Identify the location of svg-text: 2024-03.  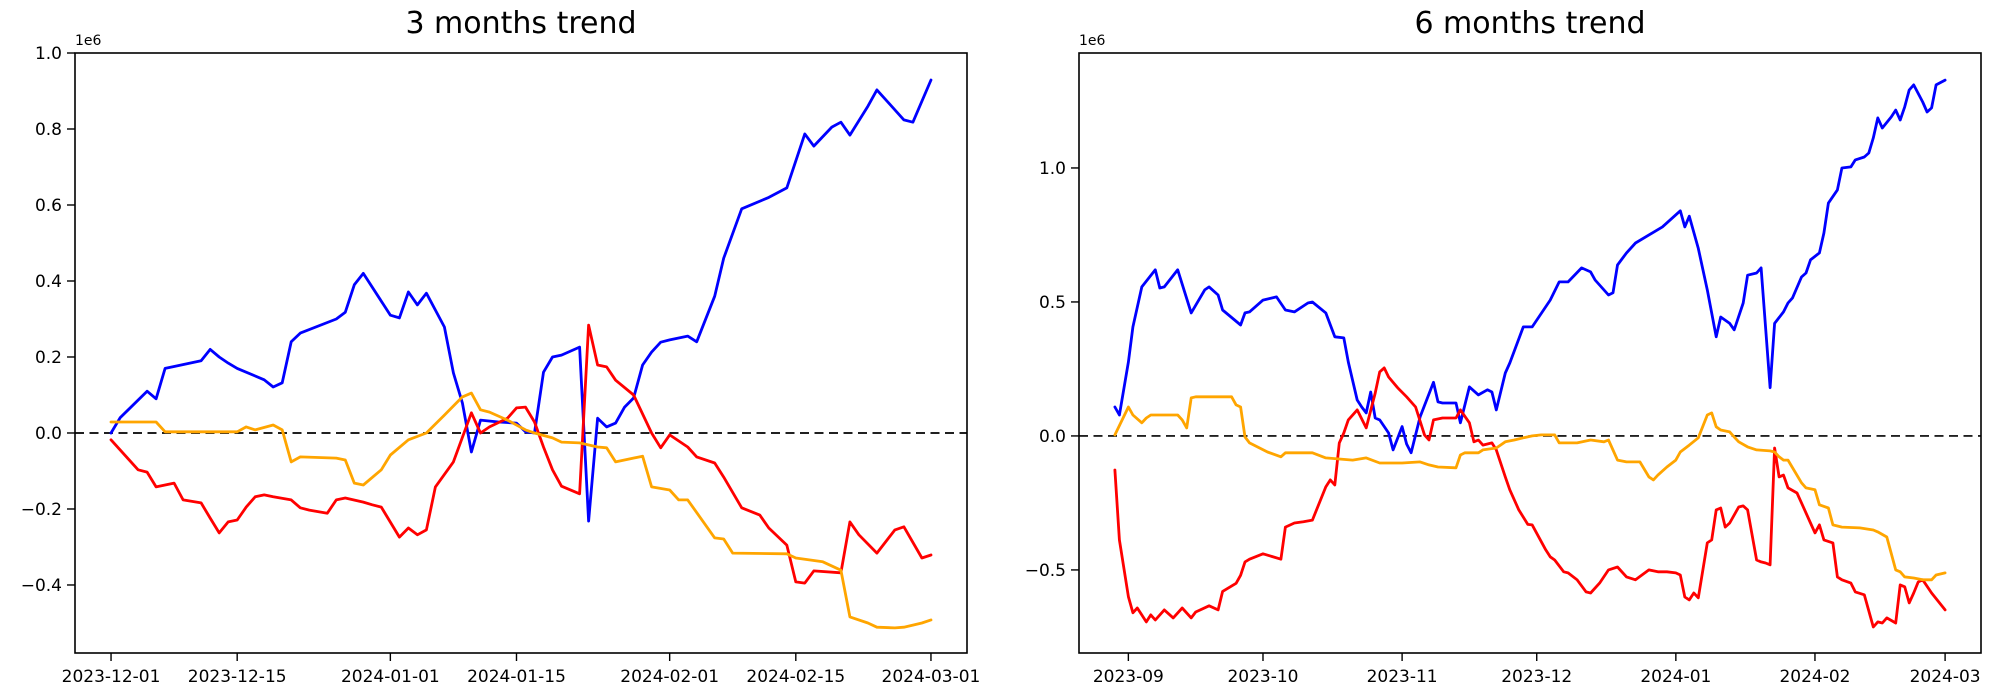
(1945, 677).